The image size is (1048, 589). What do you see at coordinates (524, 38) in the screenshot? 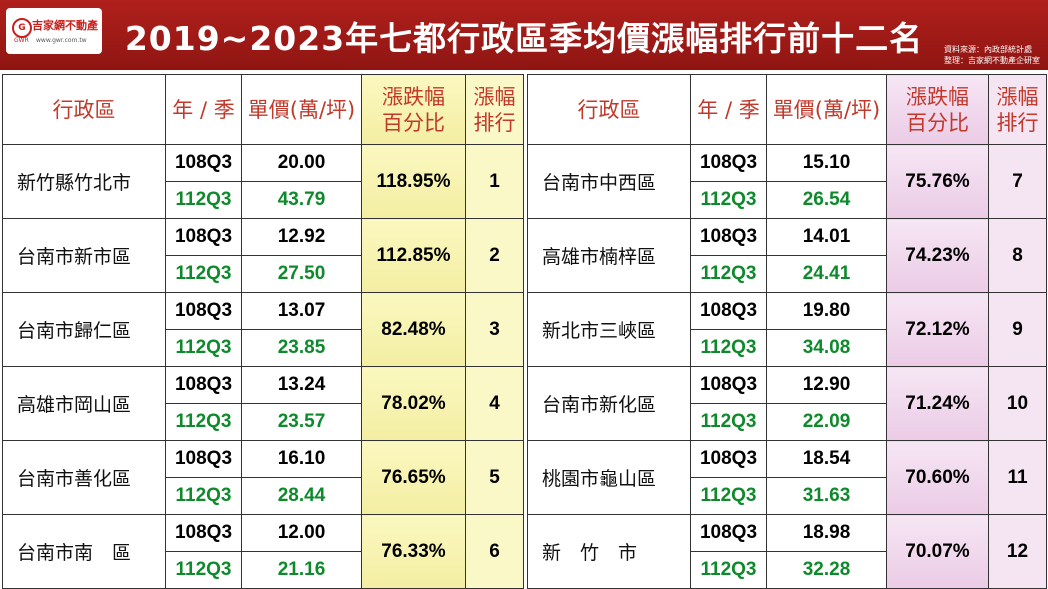
I see `page-title: 2019~2023年七都行政區季均價漲幅排行前十二名` at bounding box center [524, 38].